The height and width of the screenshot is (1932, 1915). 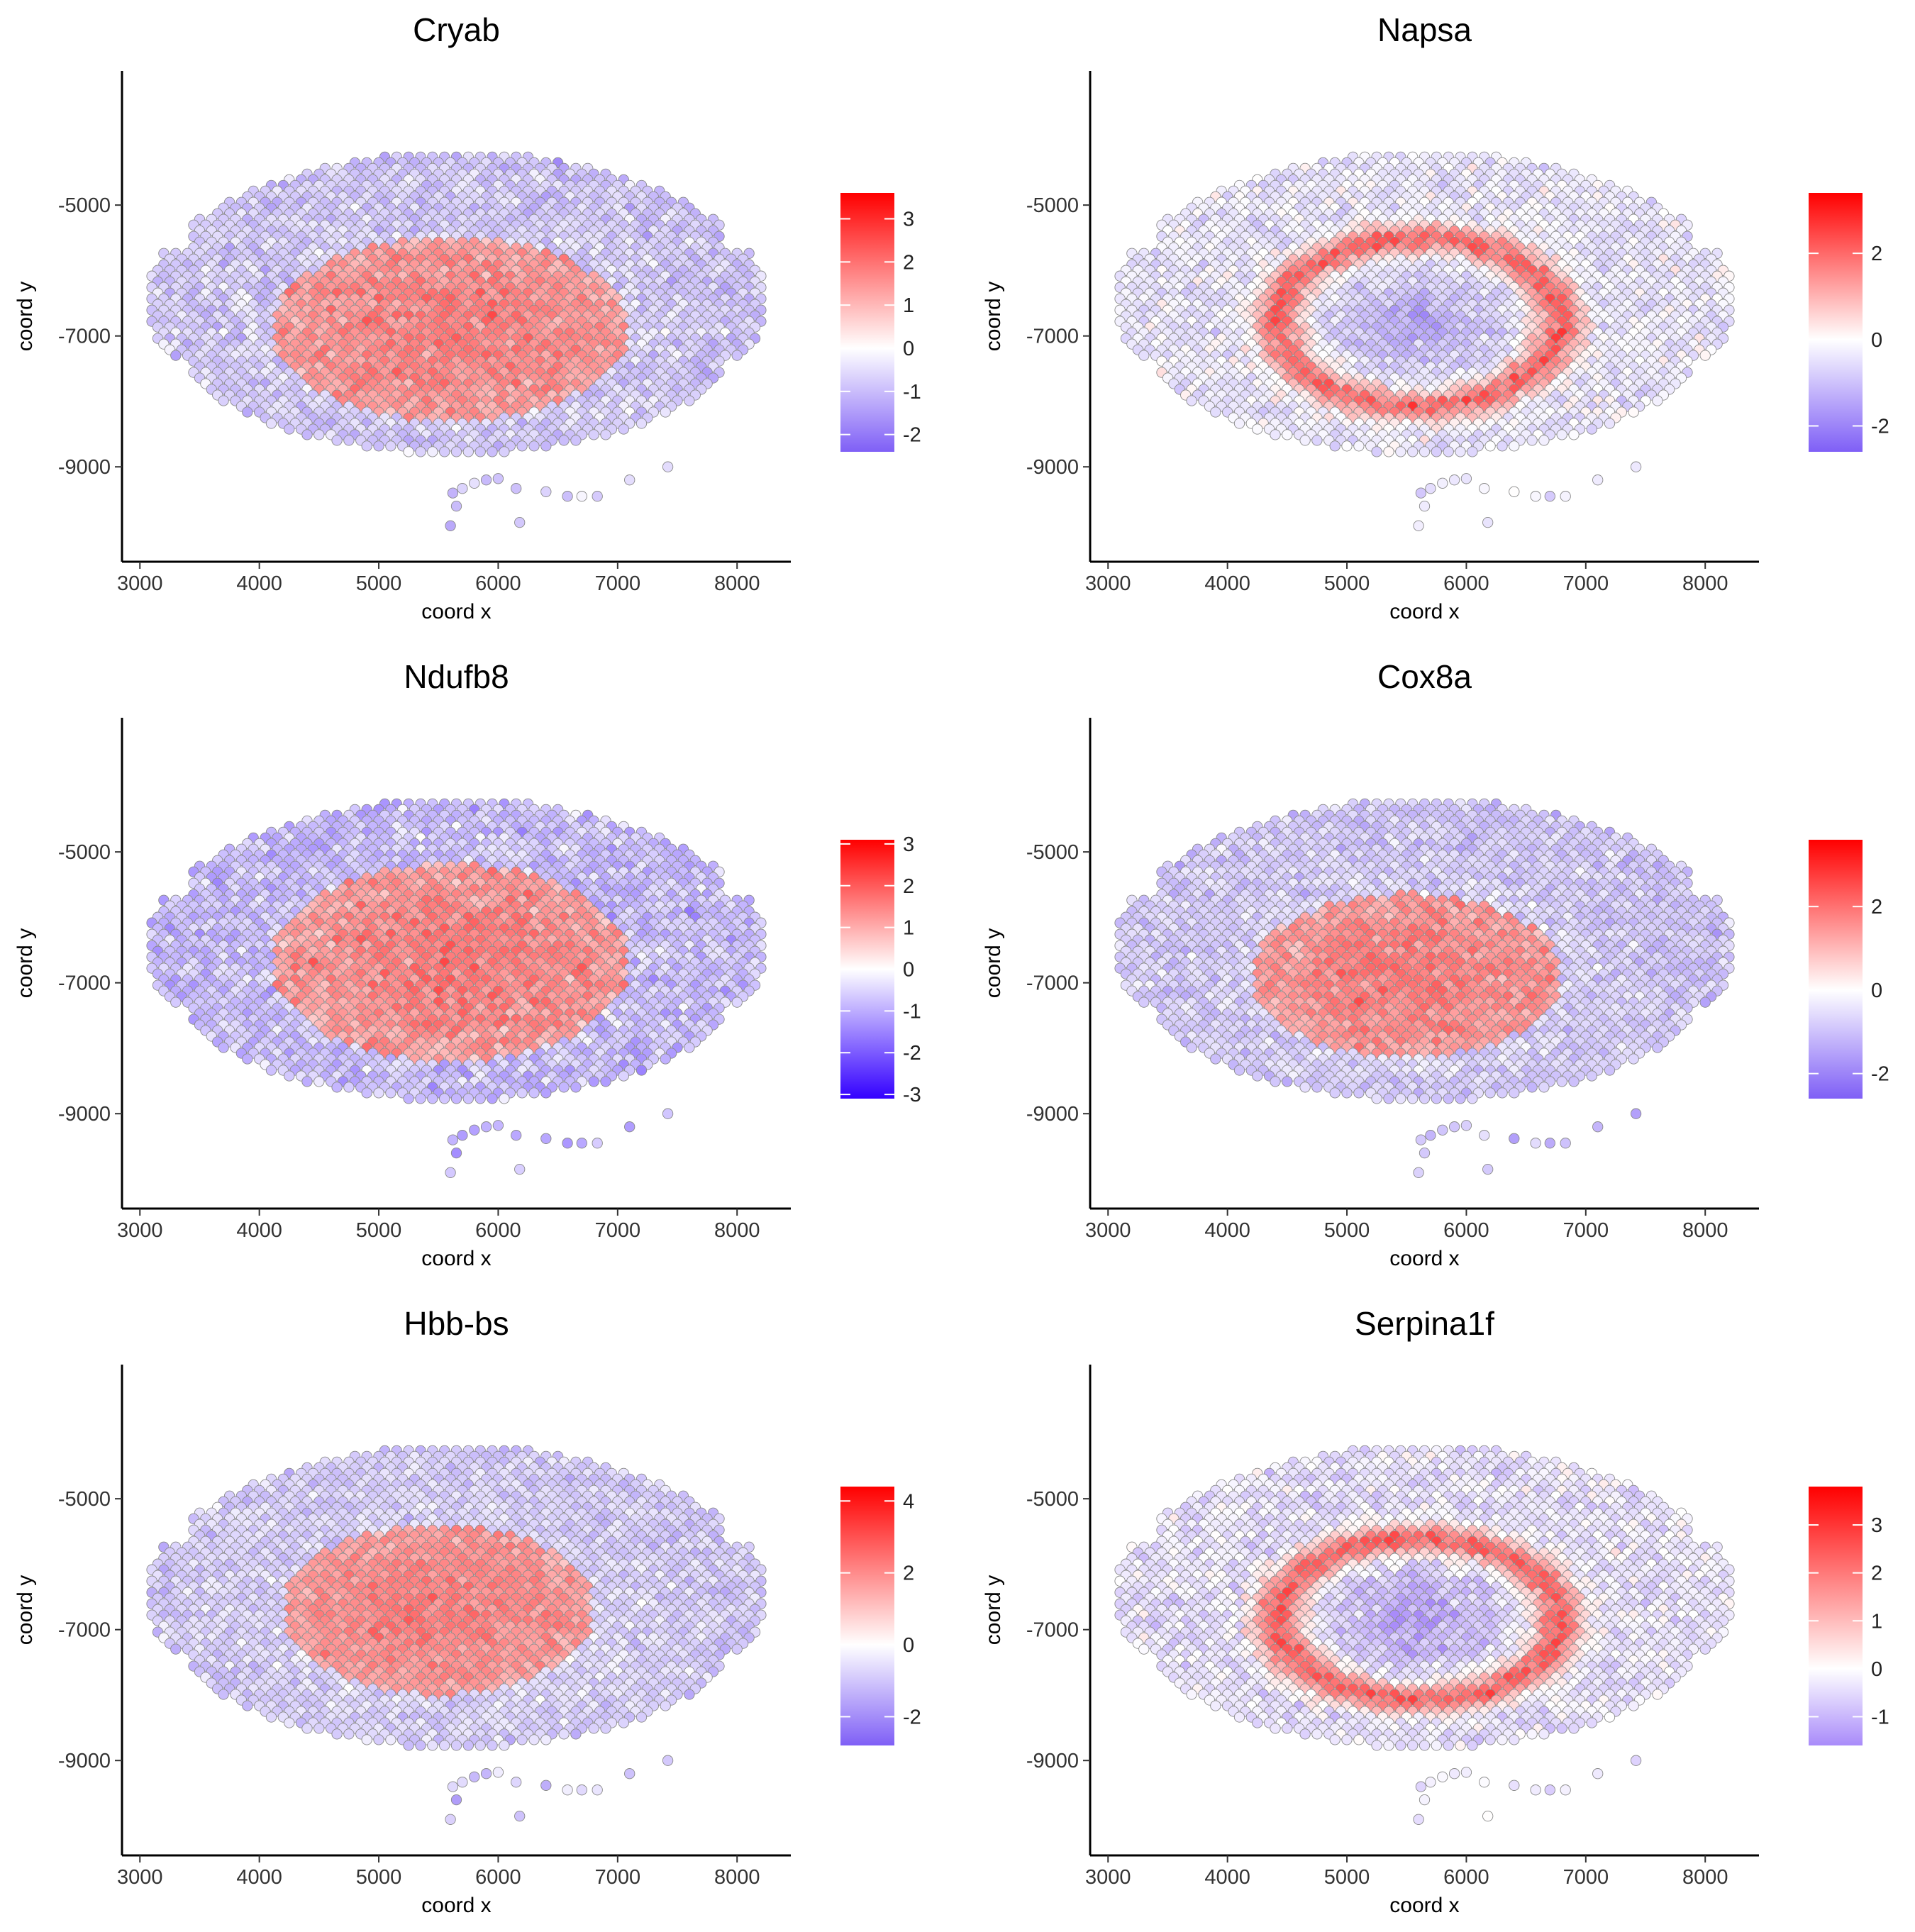 I want to click on colorbar-tick-label: -2, so click(x=1880, y=427).